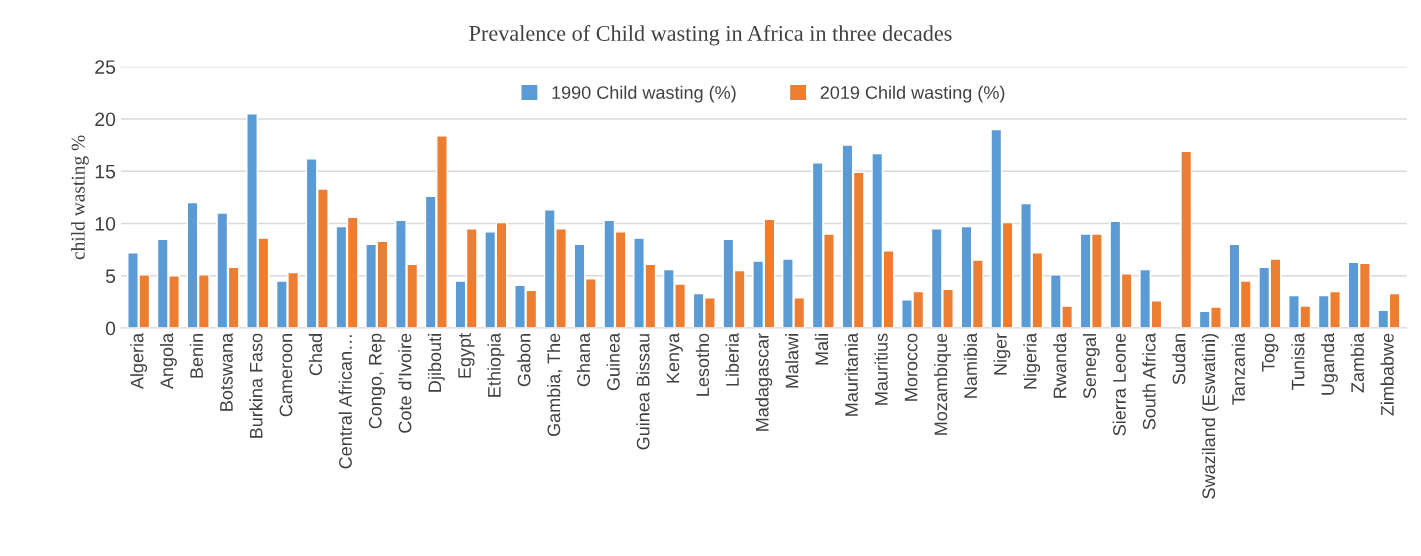 This screenshot has height=556, width=1421. Describe the element at coordinates (226, 371) in the screenshot. I see `x-tick-label: Botswana` at that location.